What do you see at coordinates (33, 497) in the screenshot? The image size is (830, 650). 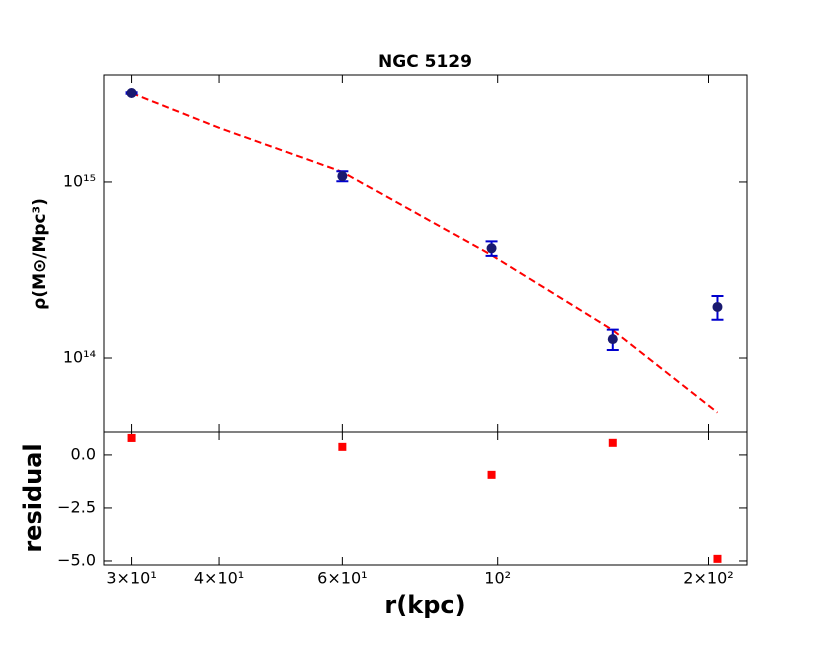 I see `residual-axis-label: residual` at bounding box center [33, 497].